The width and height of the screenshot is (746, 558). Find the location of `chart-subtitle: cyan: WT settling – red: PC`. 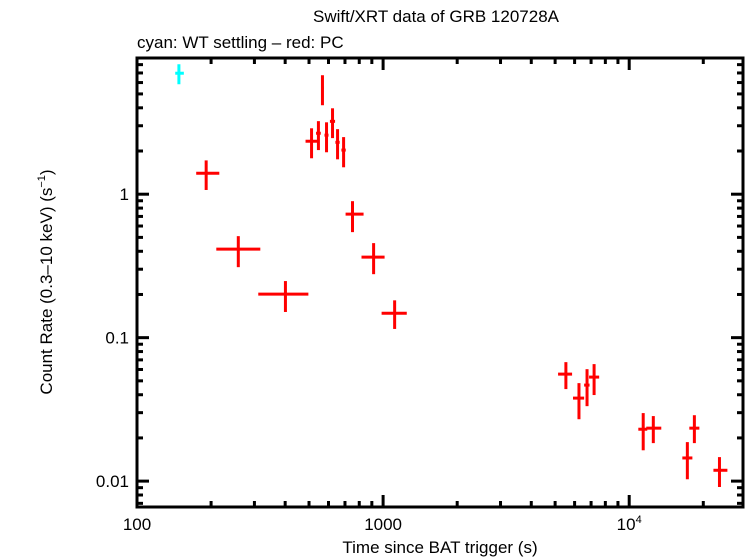

chart-subtitle: cyan: WT settling – red: PC is located at coordinates (240, 42).